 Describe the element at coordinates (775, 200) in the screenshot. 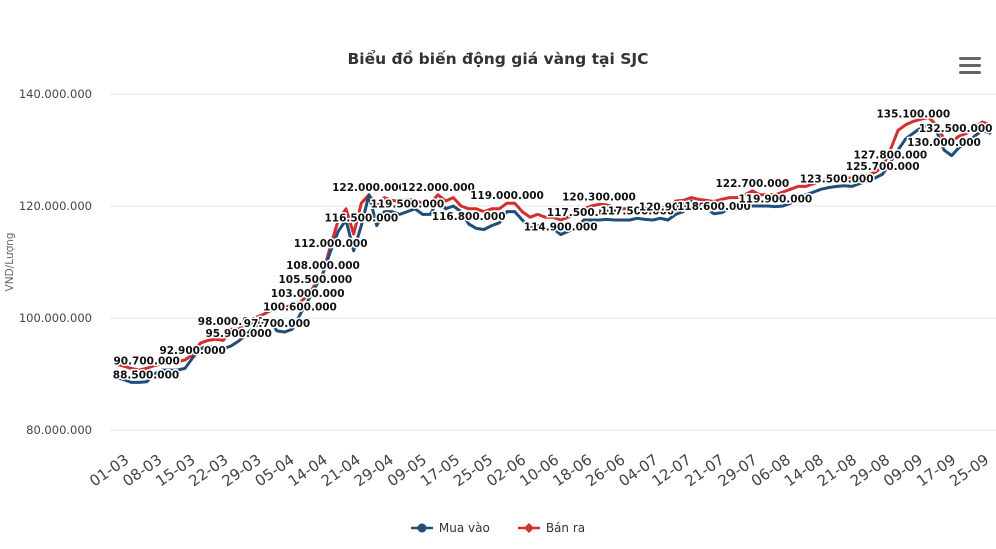

I see `data-label: 119.900.000` at that location.